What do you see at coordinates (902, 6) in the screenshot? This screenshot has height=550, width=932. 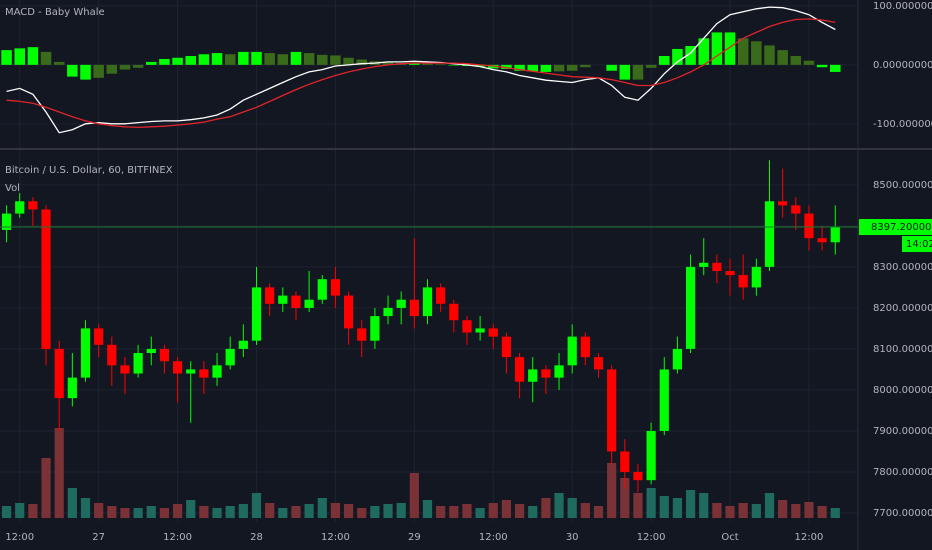 I see `y-tick-label: 100.00000000` at bounding box center [902, 6].